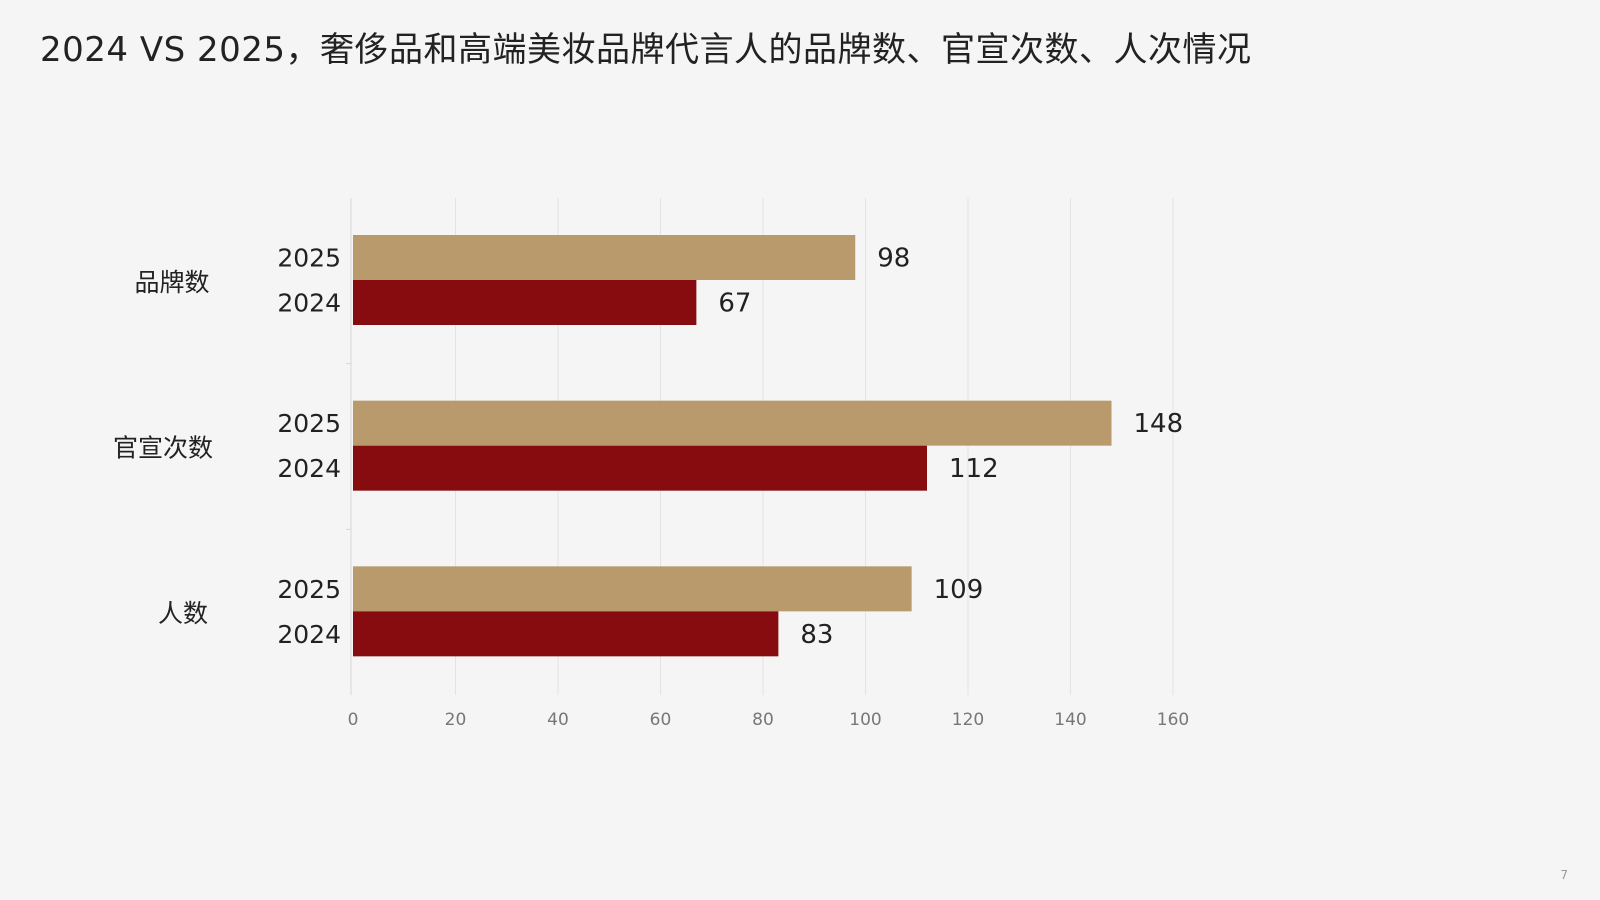  Describe the element at coordinates (456, 720) in the screenshot. I see `x-tick-label: 20` at that location.